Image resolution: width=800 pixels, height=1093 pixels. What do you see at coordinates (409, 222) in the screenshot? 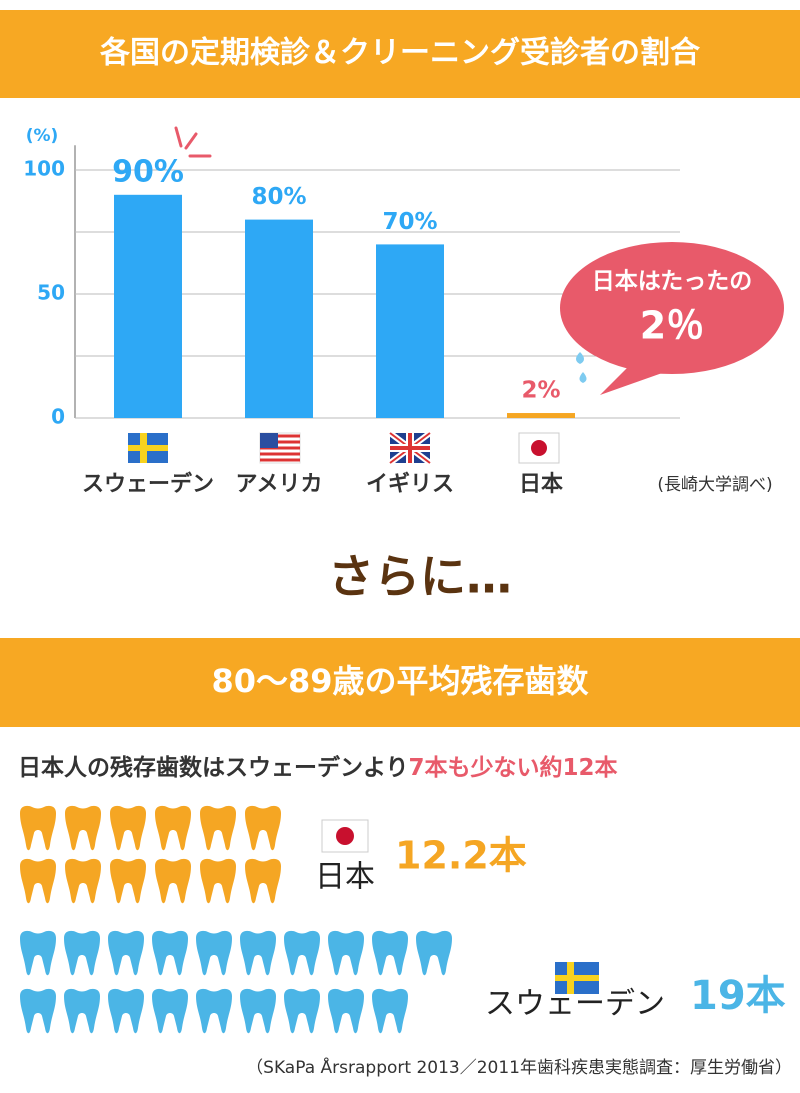
I see `value-label: 70%` at bounding box center [409, 222].